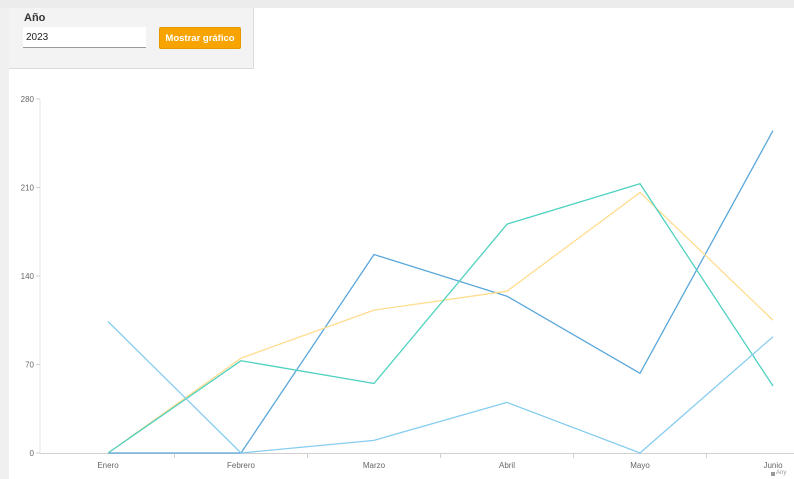 The height and width of the screenshot is (479, 794). What do you see at coordinates (397, 4) in the screenshot?
I see `top-strip` at bounding box center [397, 4].